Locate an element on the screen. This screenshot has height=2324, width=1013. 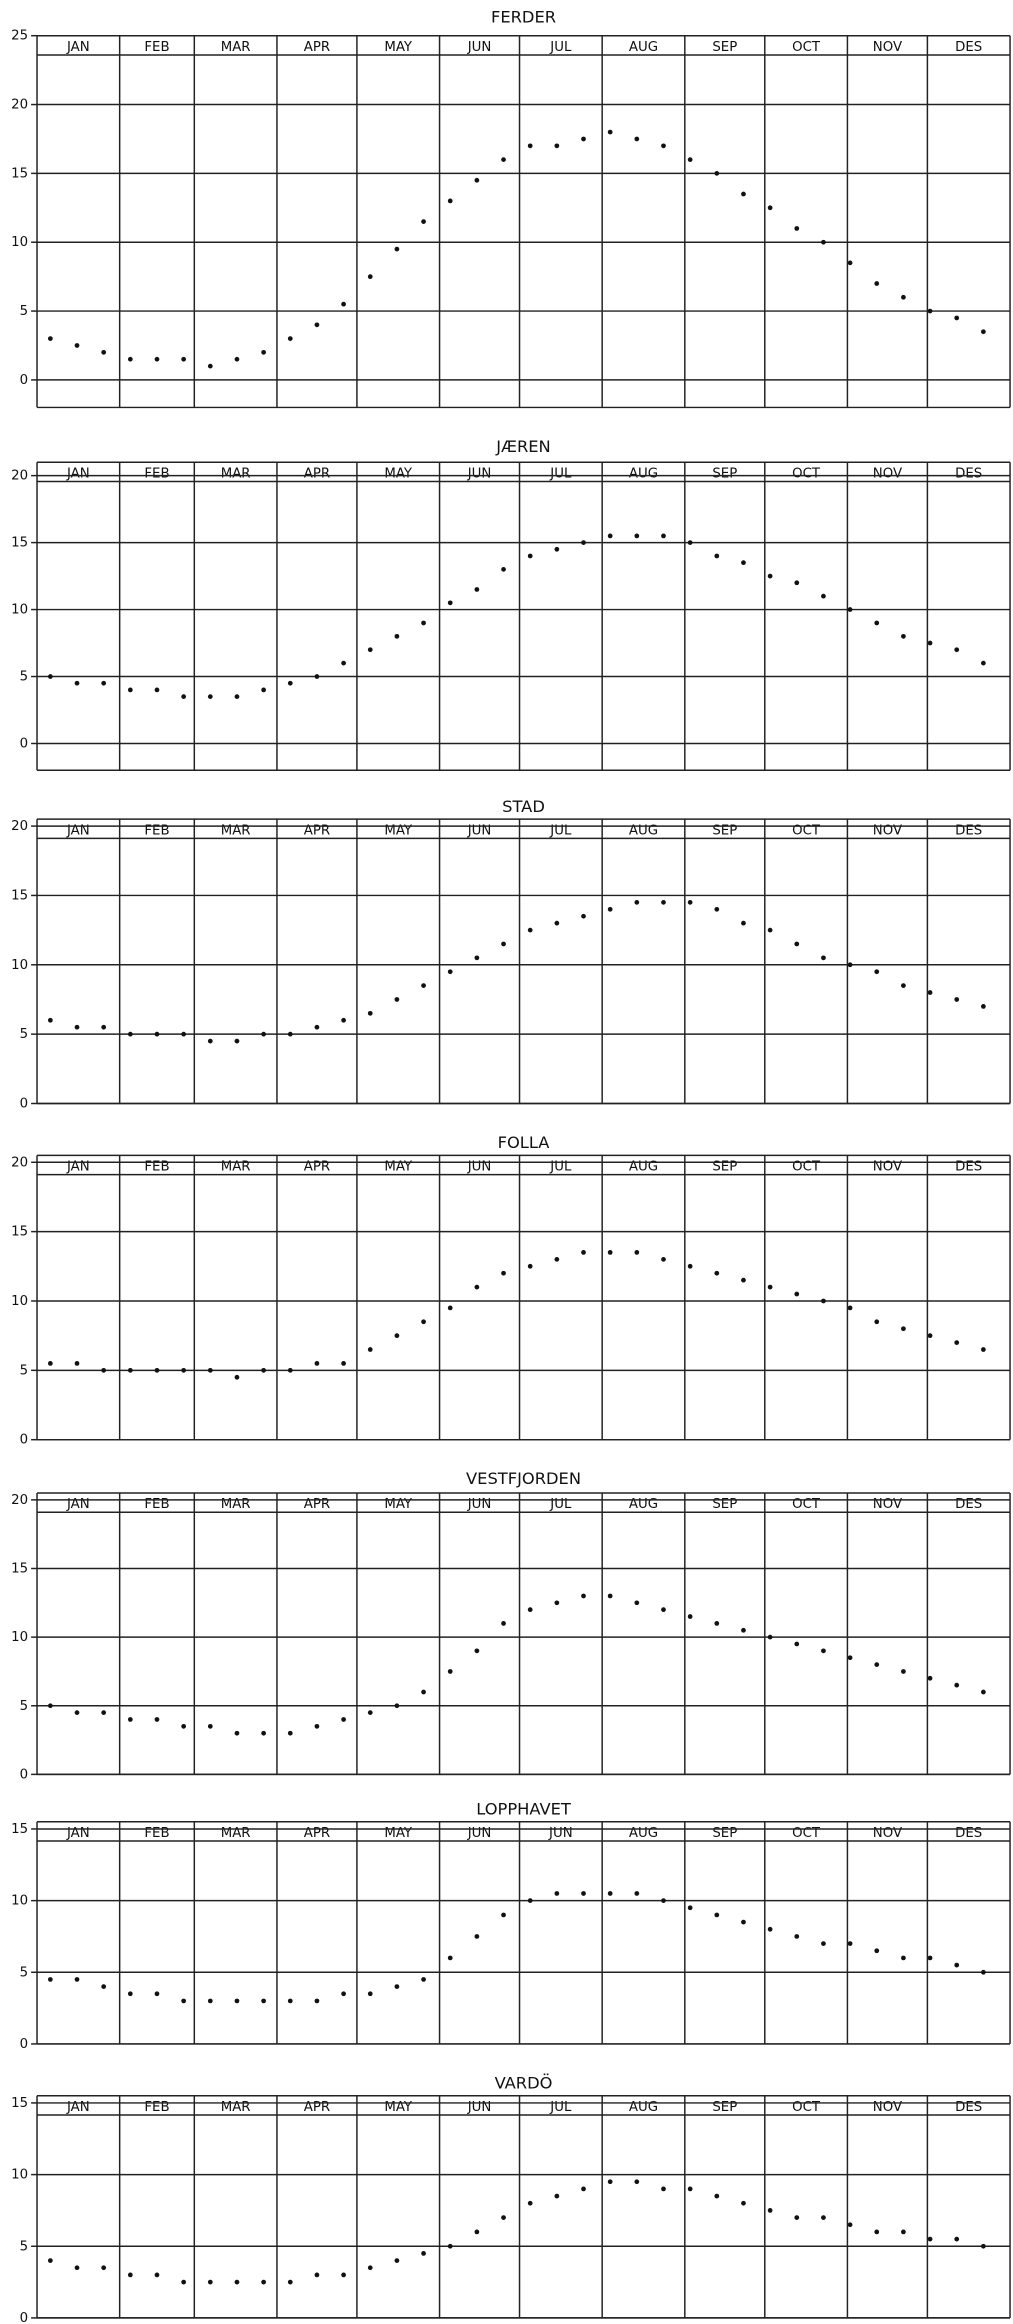
month-label: APR is located at coordinates (317, 1504).